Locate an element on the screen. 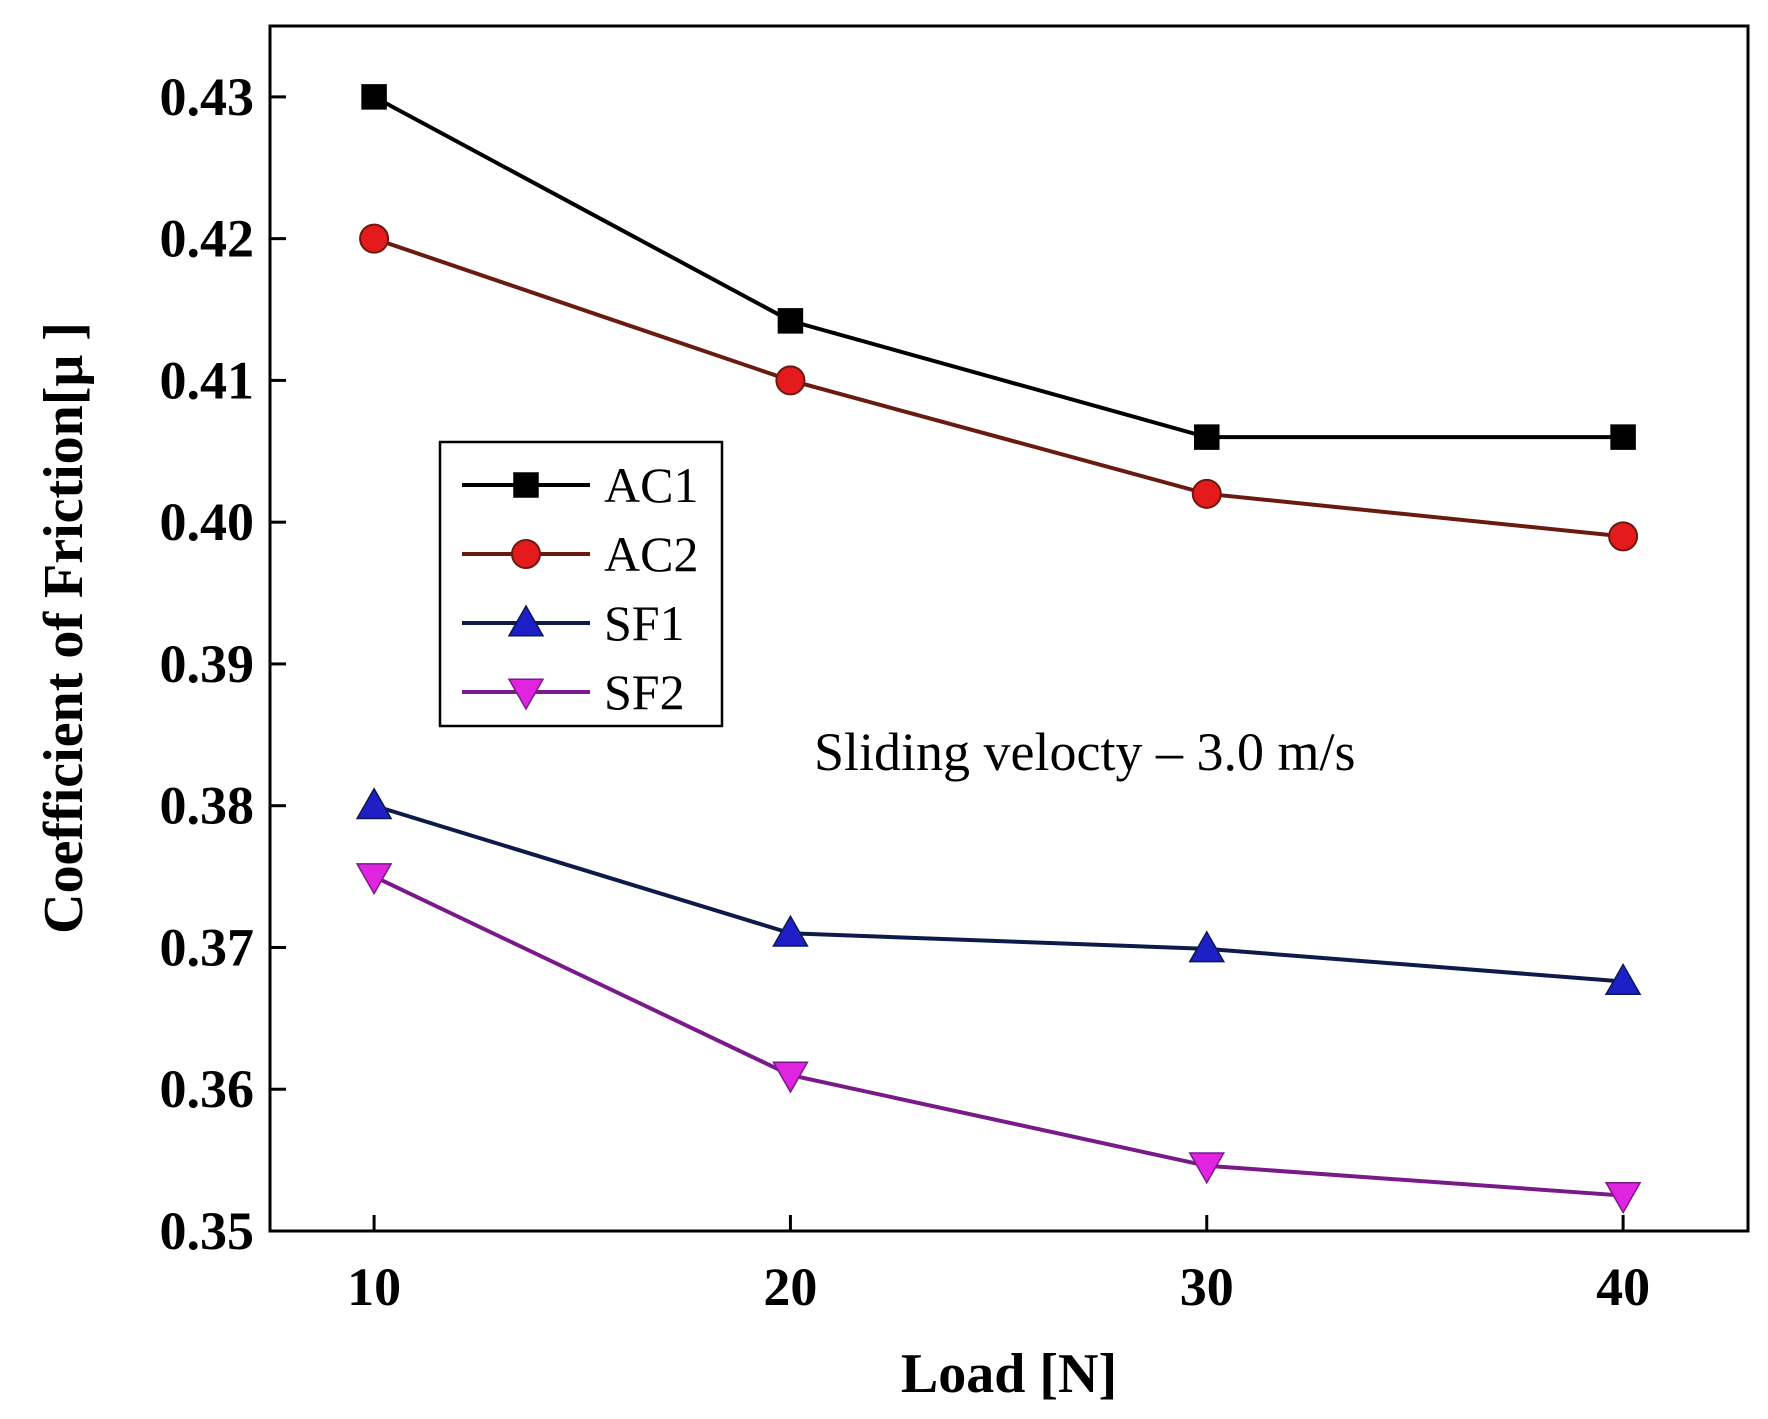 Image resolution: width=1768 pixels, height=1419 pixels. y-tick-label: 0.41 is located at coordinates (207, 380).